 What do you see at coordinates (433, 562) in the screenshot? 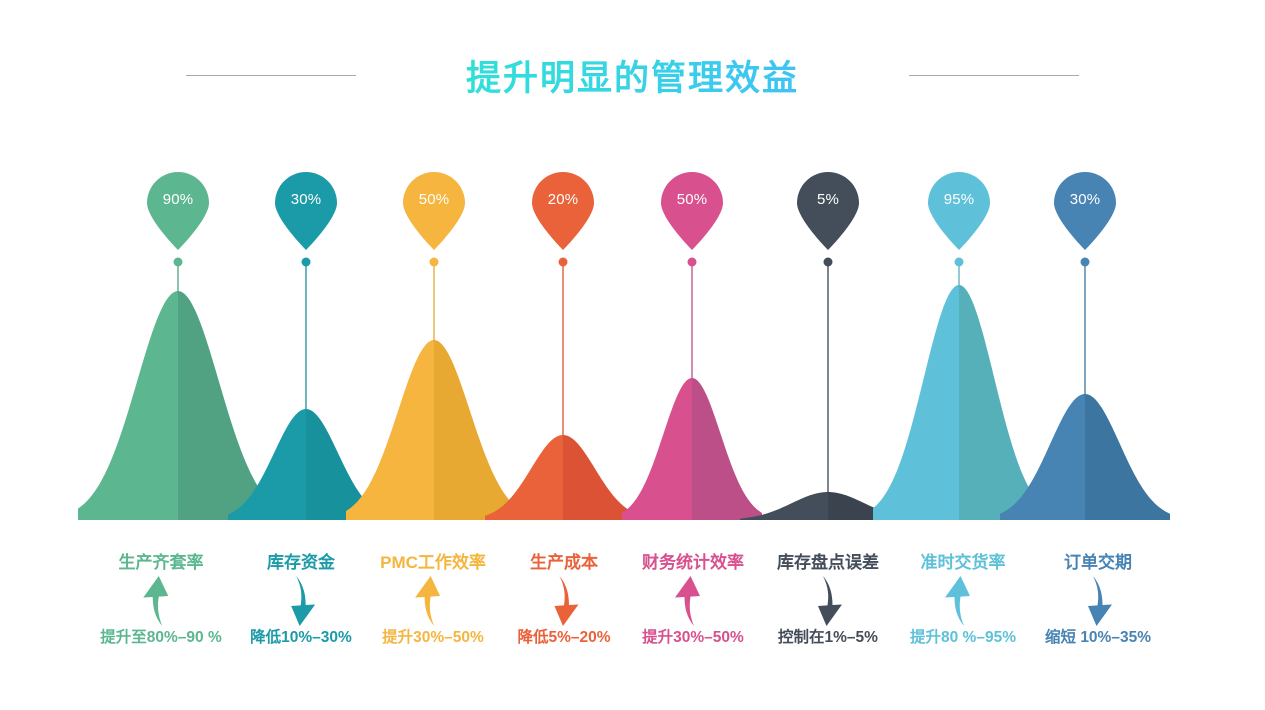
I see `category-title: PMC工作效率` at bounding box center [433, 562].